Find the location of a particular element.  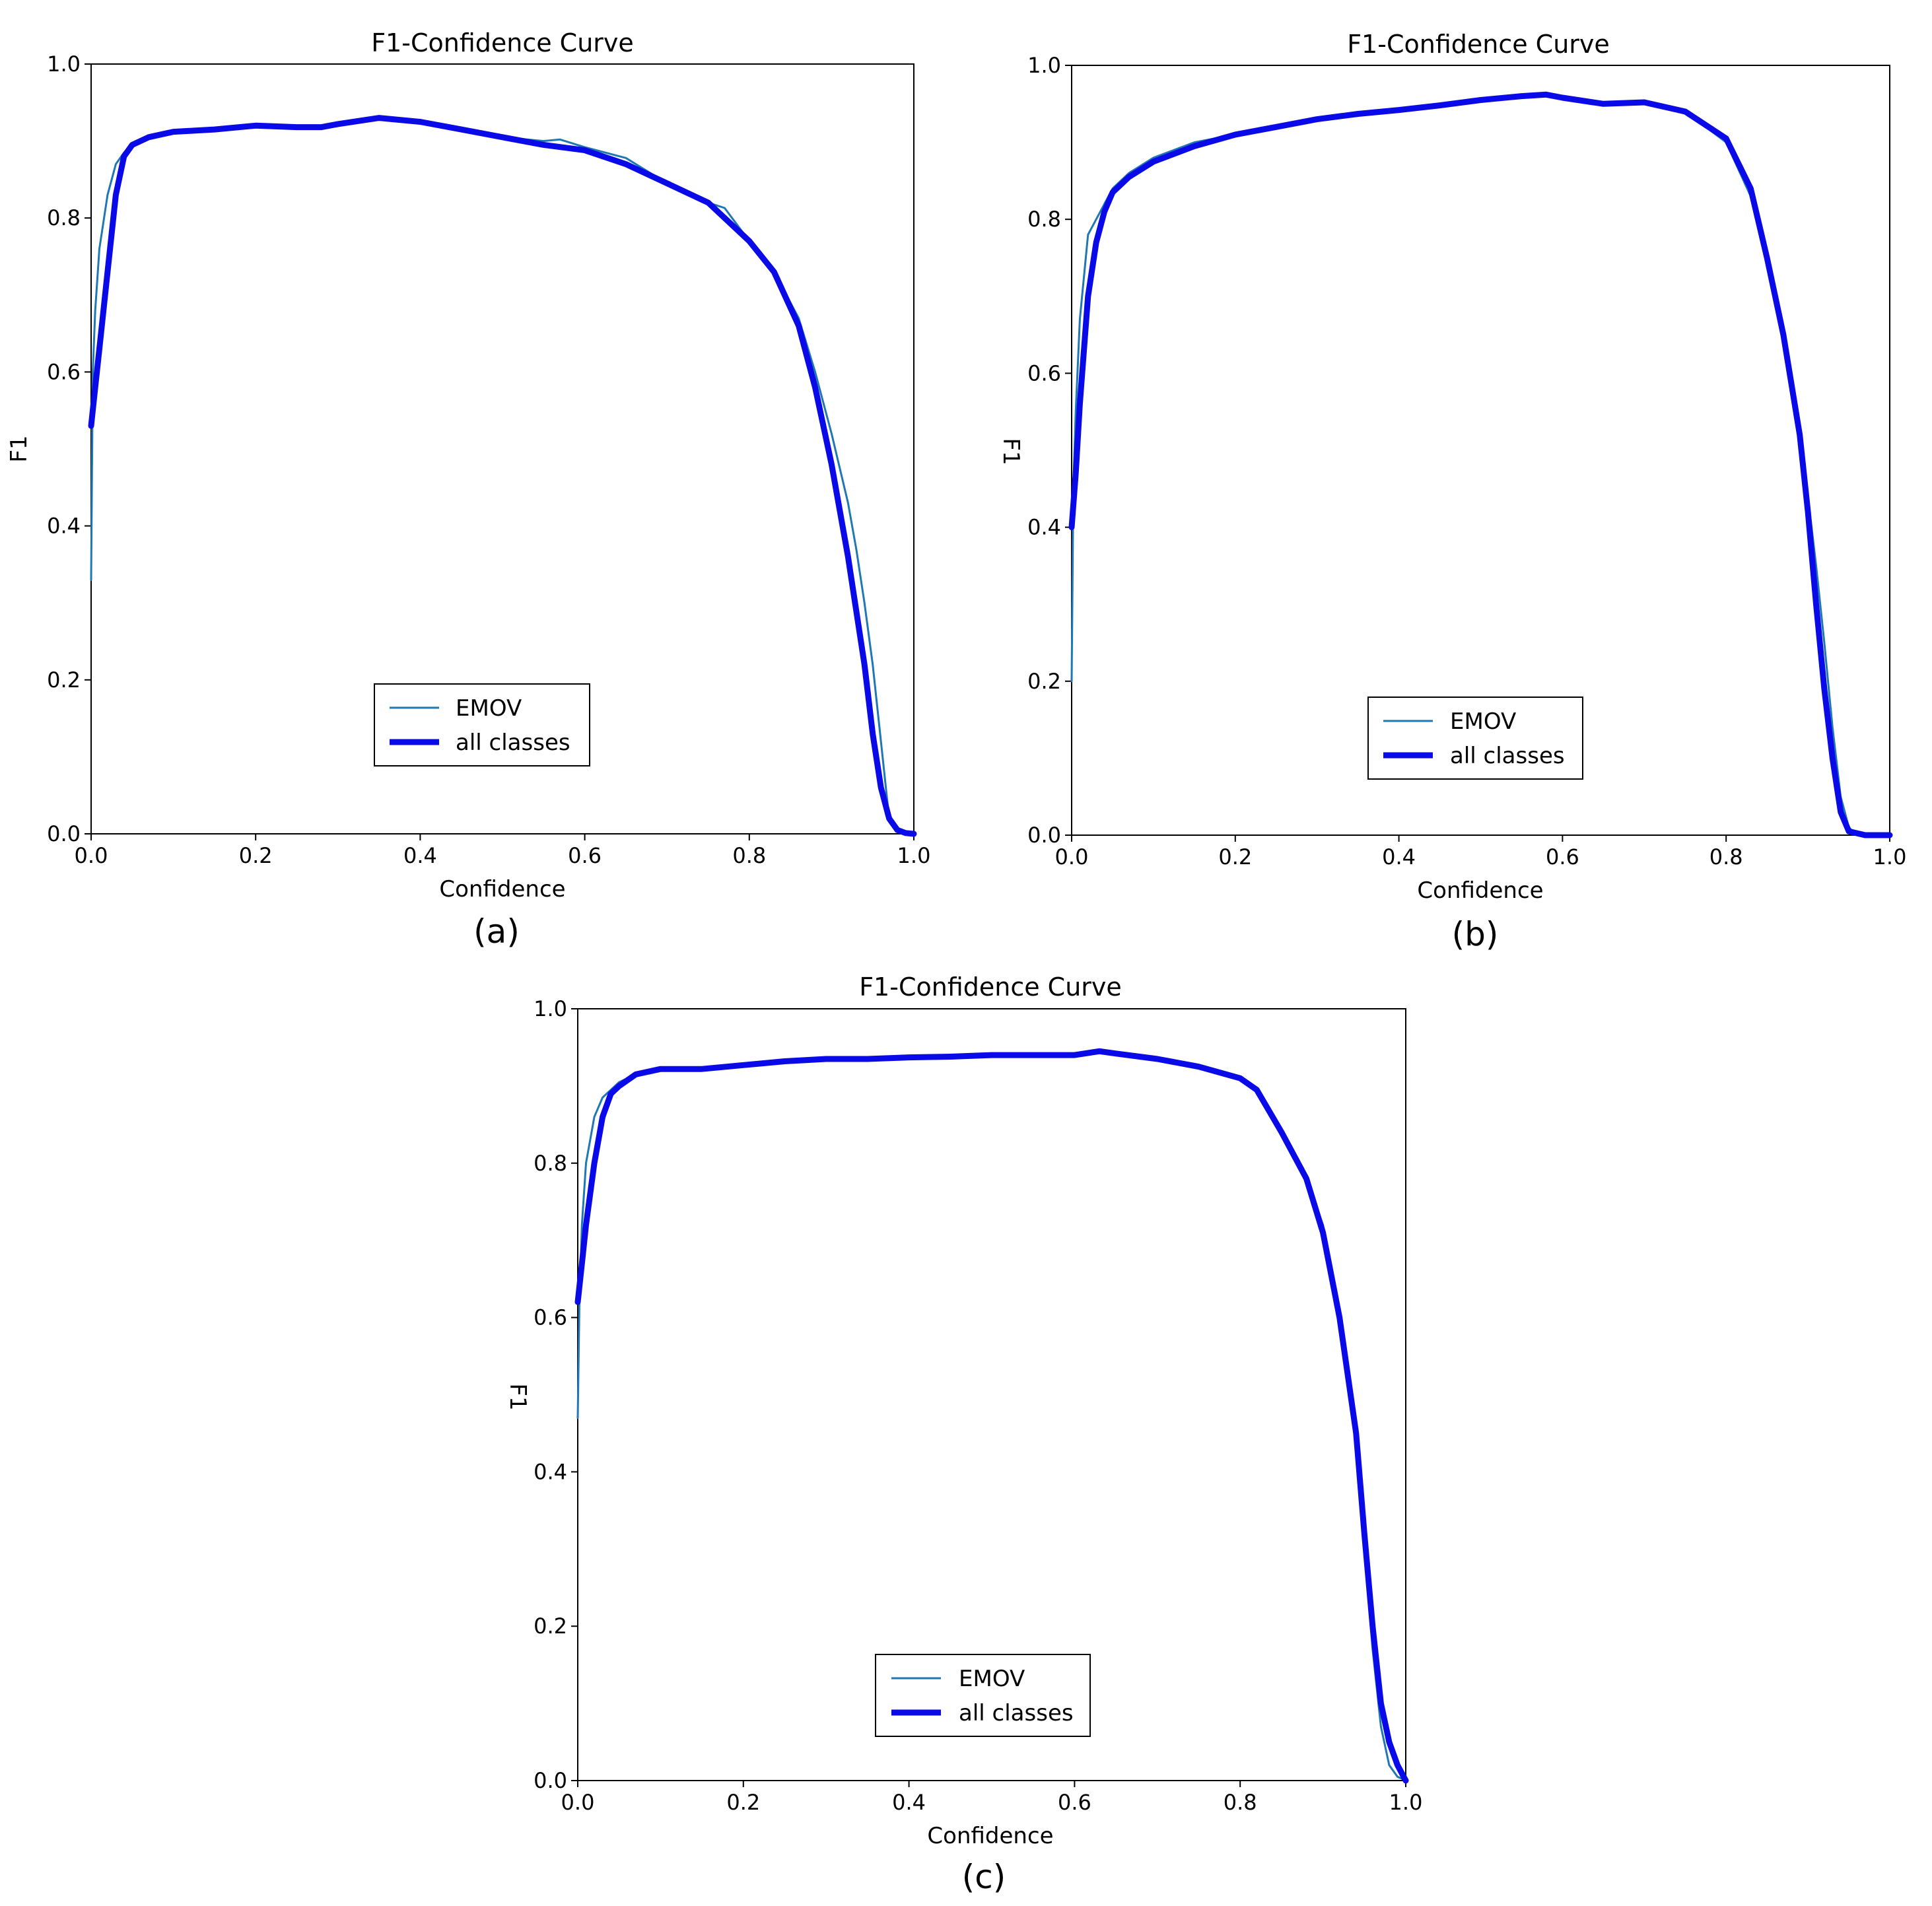

legend-c: EMOV all classes is located at coordinates (983, 1695).